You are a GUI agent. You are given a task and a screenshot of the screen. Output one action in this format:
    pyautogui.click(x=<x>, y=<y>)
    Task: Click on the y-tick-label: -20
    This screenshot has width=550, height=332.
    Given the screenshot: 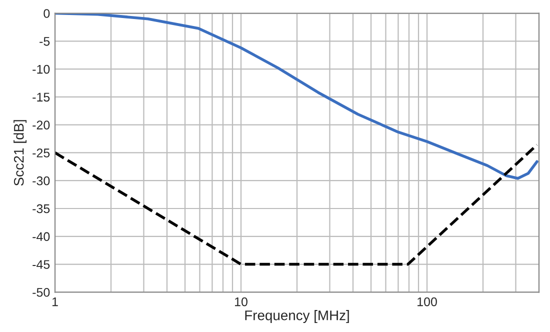 What is the action you would take?
    pyautogui.click(x=41, y=125)
    